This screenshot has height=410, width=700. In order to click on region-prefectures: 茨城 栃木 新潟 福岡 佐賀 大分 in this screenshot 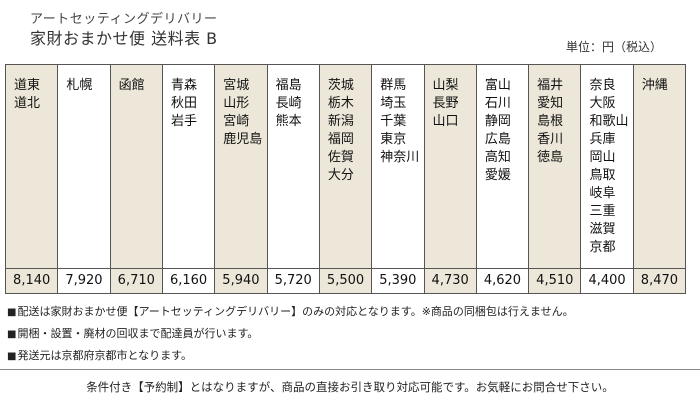, I will do `click(345, 166)`.